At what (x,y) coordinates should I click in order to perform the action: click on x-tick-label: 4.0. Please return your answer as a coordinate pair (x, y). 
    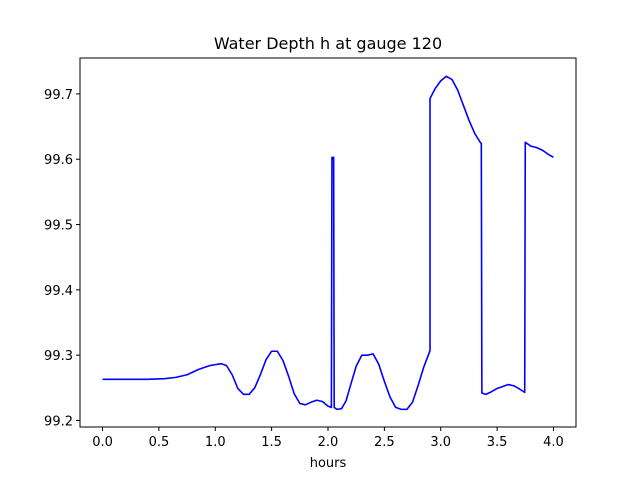
    Looking at the image, I should click on (553, 442).